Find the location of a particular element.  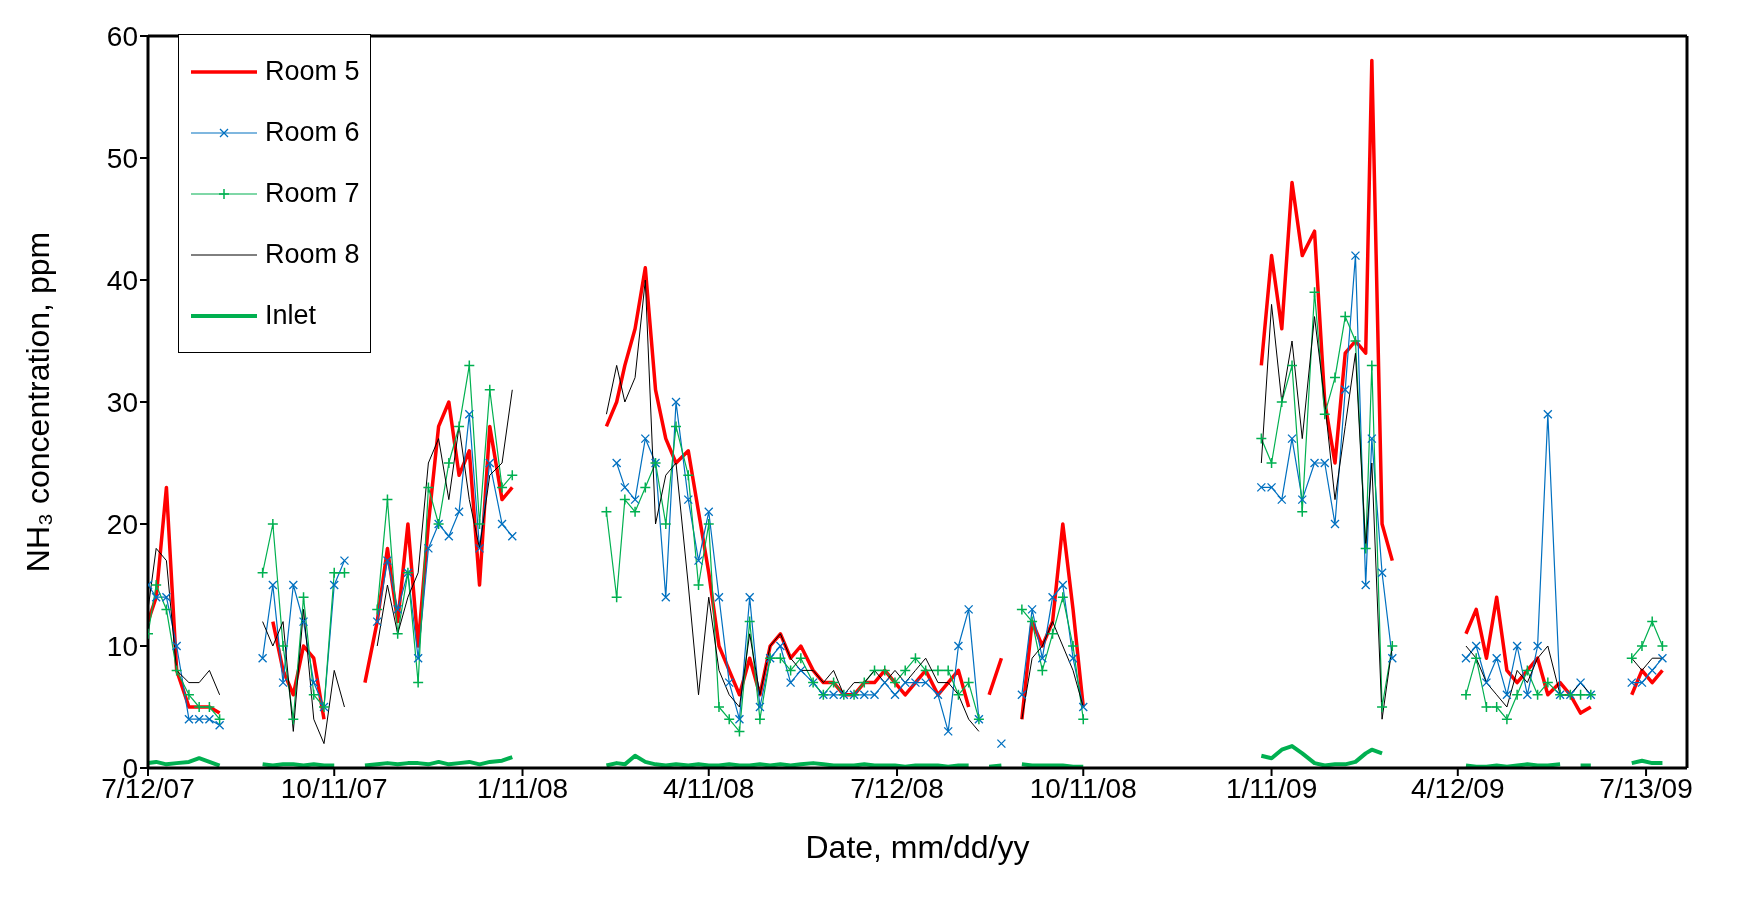

x-tick-label: 10/11/08 is located at coordinates (1083, 788).